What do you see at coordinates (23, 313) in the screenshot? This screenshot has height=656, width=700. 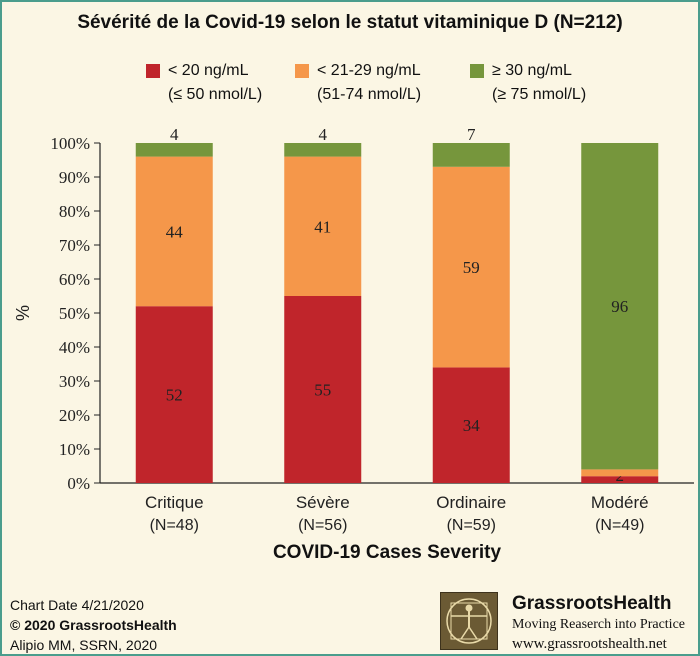 I see `y-axis-label: %` at bounding box center [23, 313].